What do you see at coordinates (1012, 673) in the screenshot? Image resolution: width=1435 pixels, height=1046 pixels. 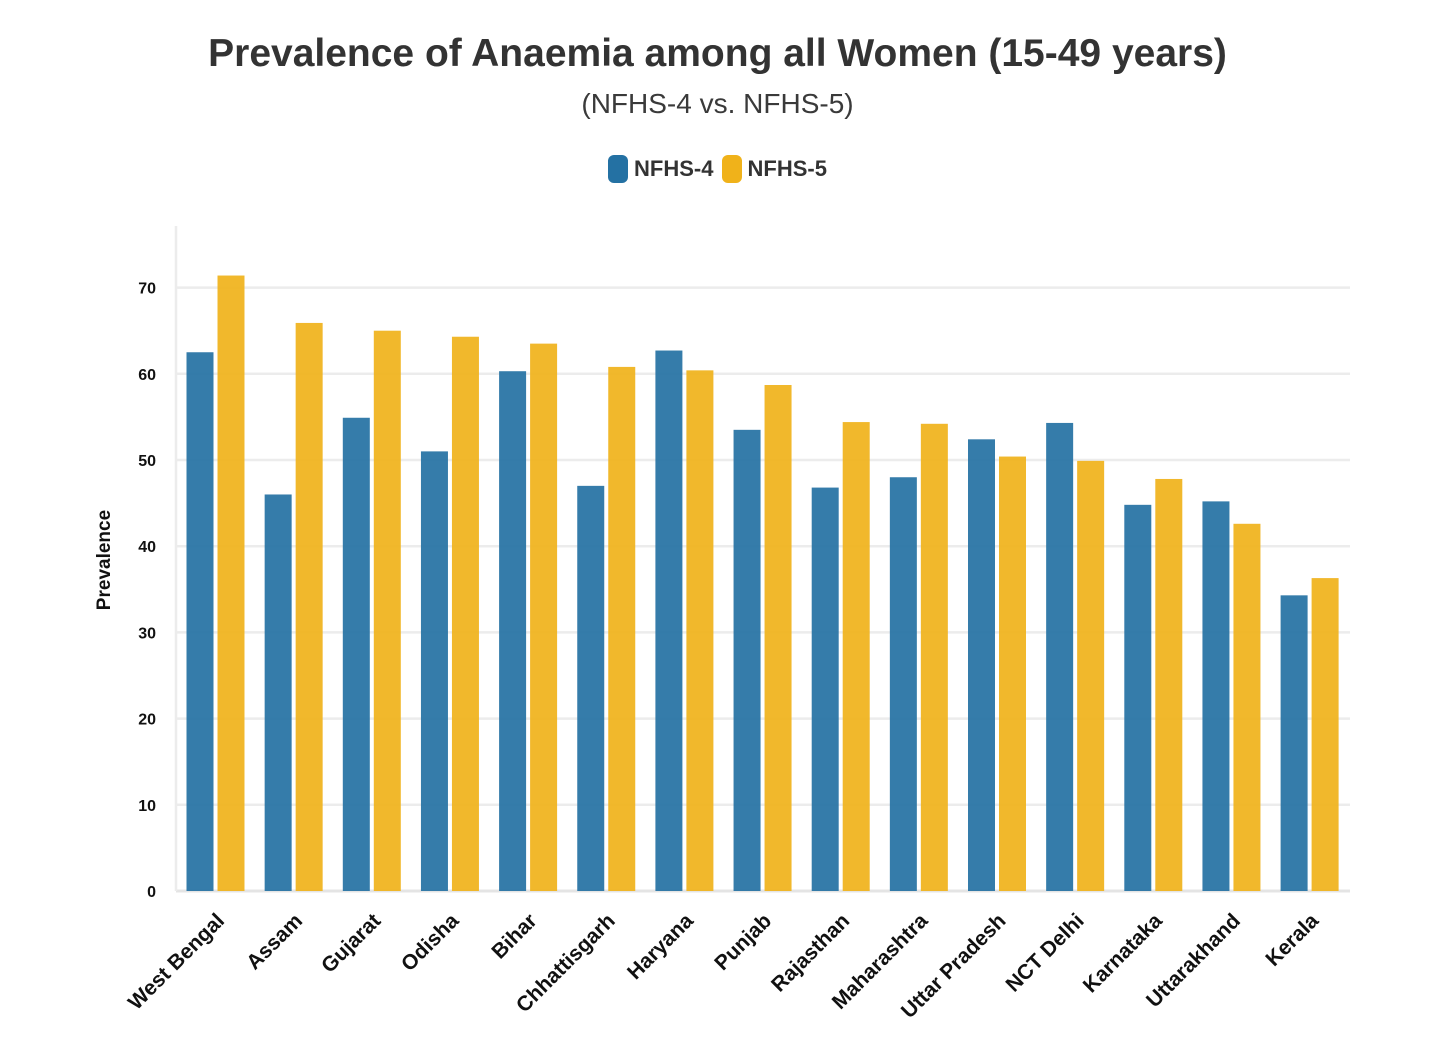 I see `bar-nfhs5-uttar-pradesh` at bounding box center [1012, 673].